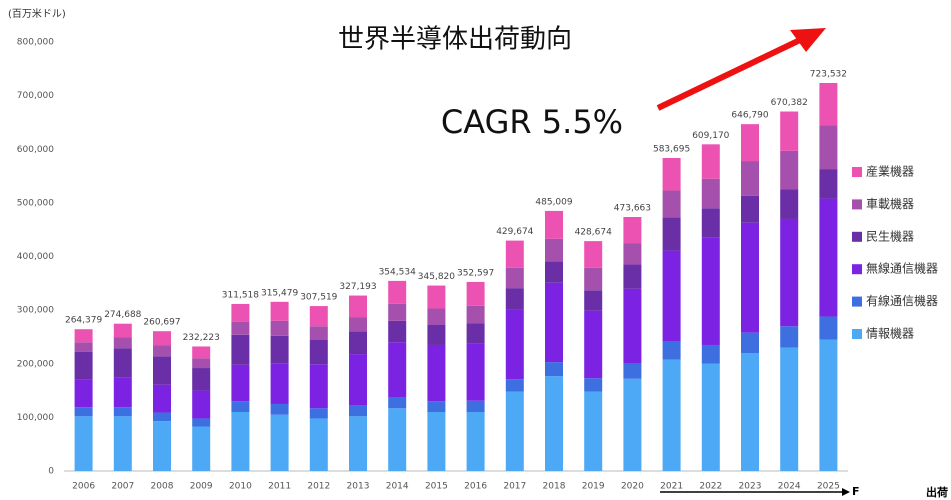  Describe the element at coordinates (890, 203) in the screenshot. I see `legend-label: 車載機器` at that location.